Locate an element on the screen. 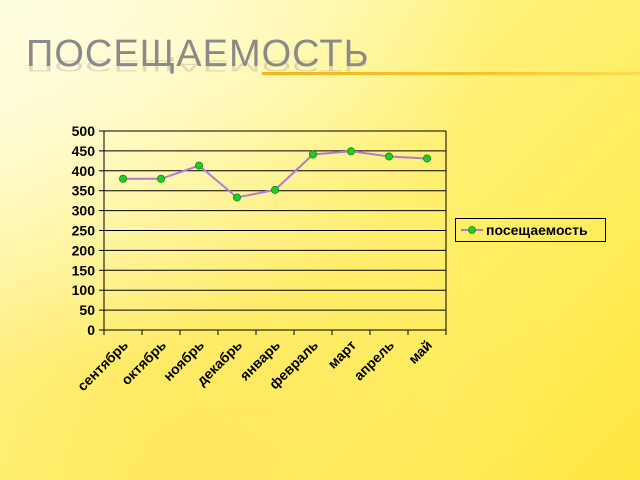 This screenshot has height=480, width=640. y-tick-label: 250 is located at coordinates (84, 231).